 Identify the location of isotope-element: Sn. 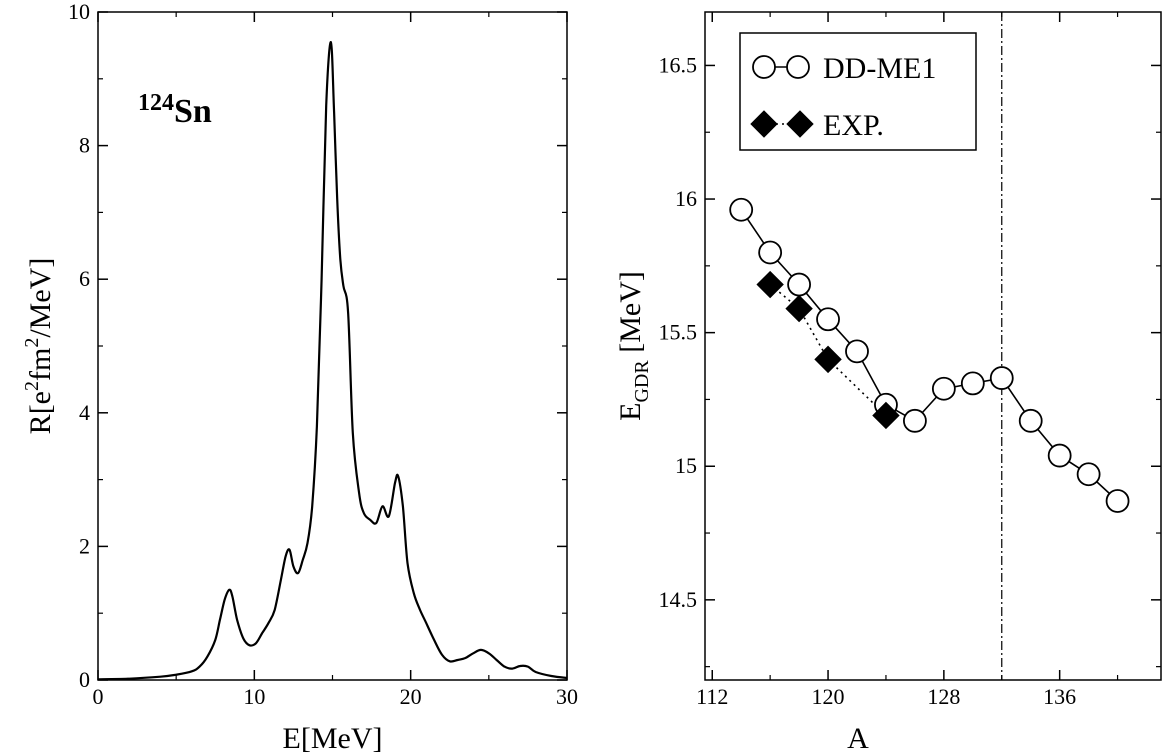
(193, 111).